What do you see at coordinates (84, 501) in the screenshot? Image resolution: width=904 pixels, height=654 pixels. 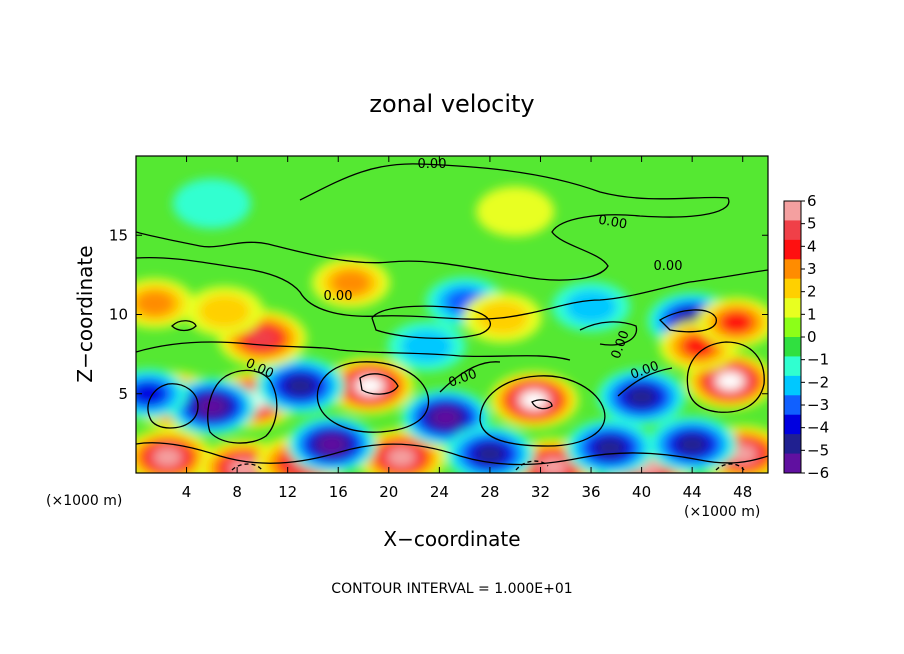 I see `x-unit-left: (×1000 m)` at bounding box center [84, 501].